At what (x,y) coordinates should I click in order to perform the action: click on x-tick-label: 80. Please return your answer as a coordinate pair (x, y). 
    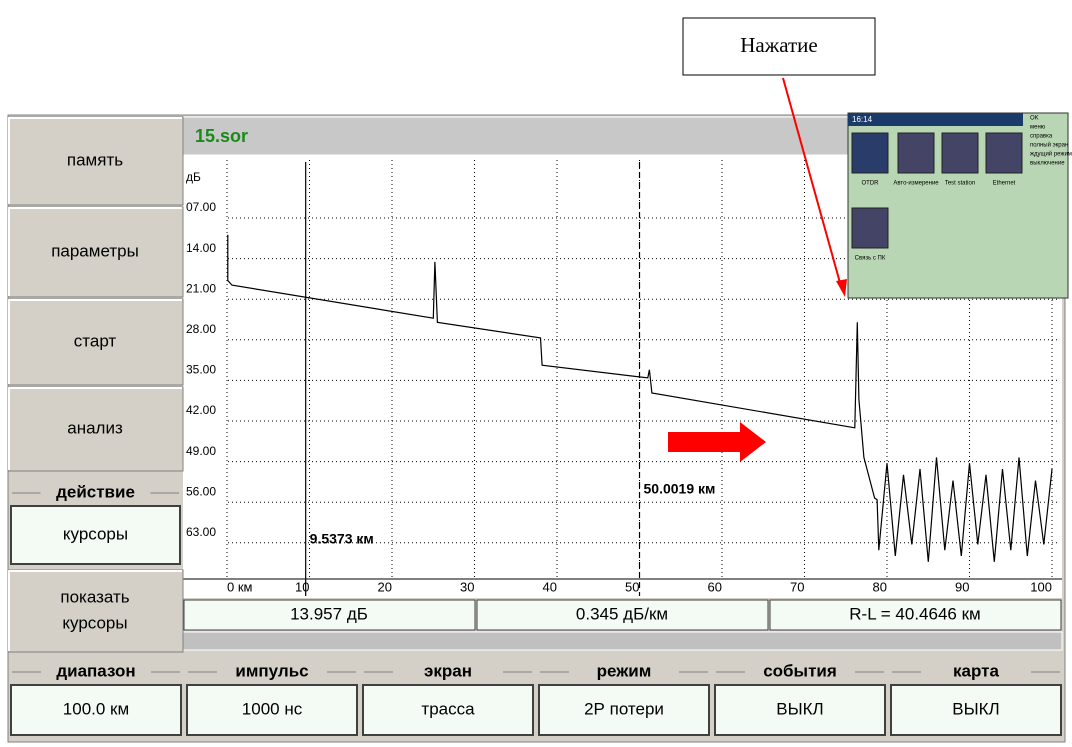
    Looking at the image, I should click on (880, 586).